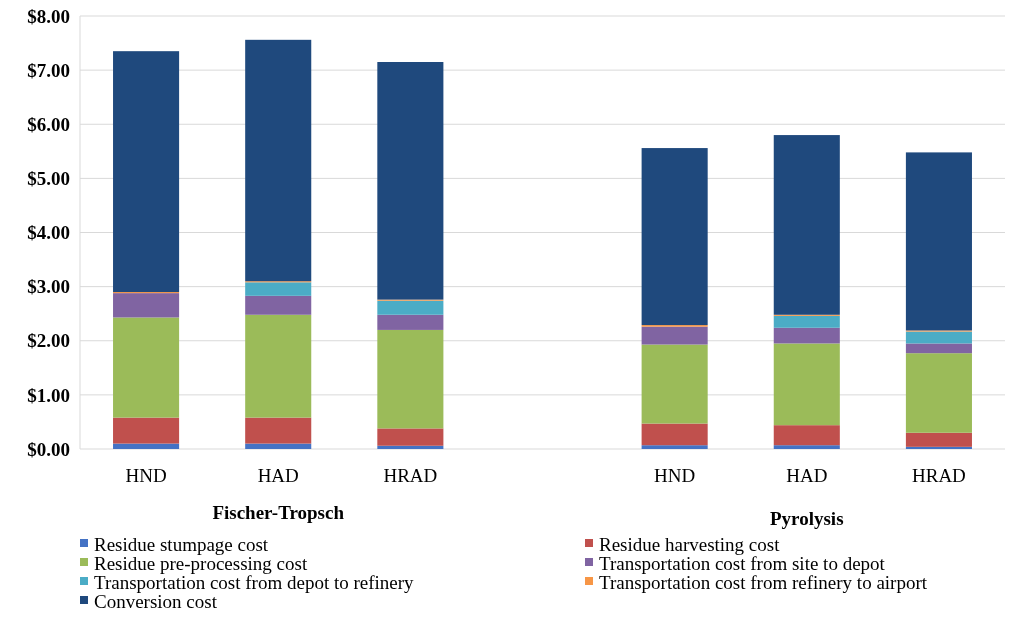  What do you see at coordinates (690, 544) in the screenshot?
I see `legend-label: Residue harvesting cost` at bounding box center [690, 544].